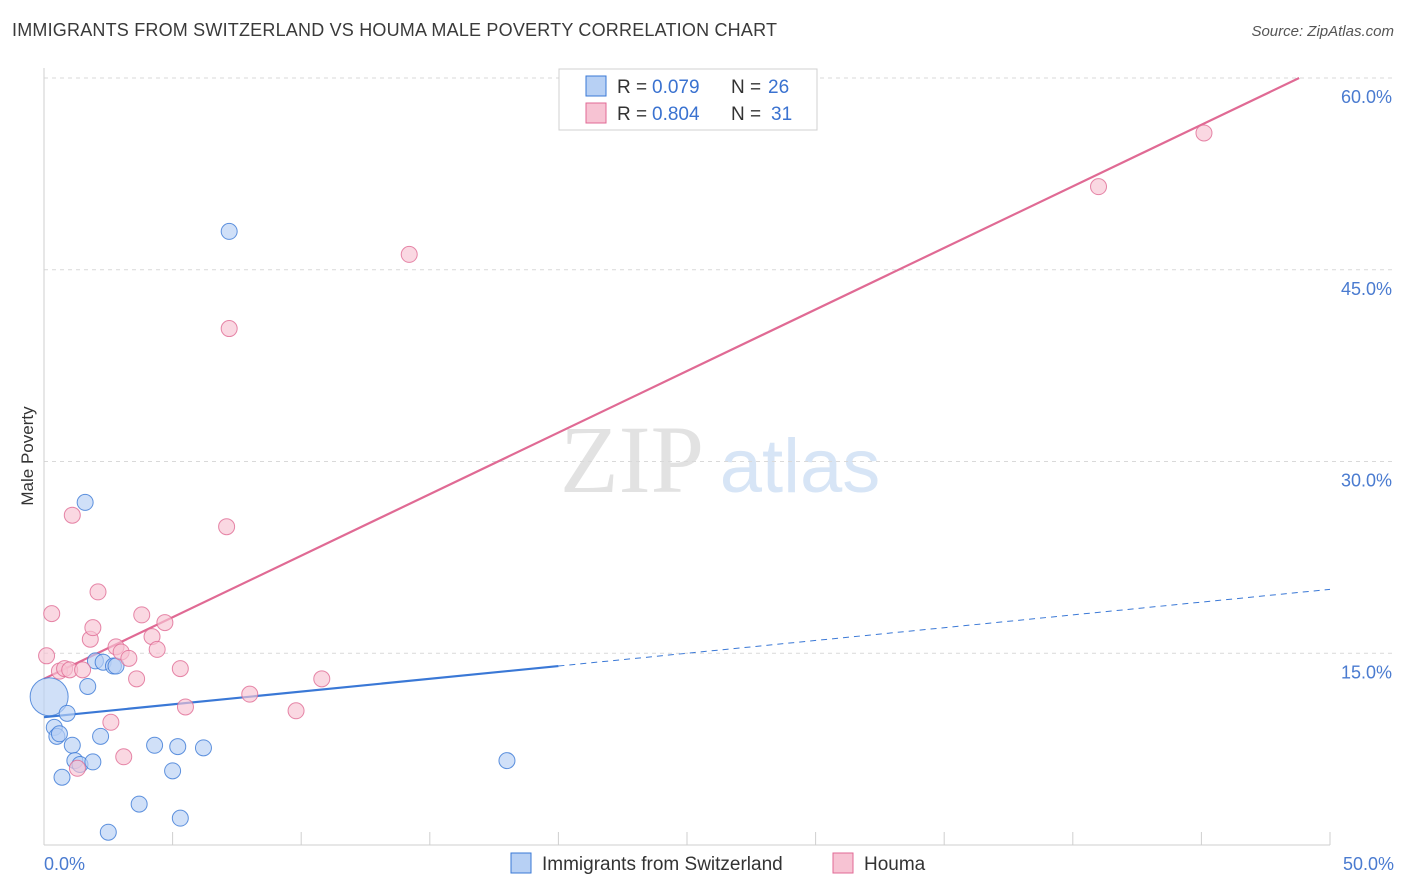 The image size is (1406, 892). I want to click on trend-line-solid, so click(301, 691).